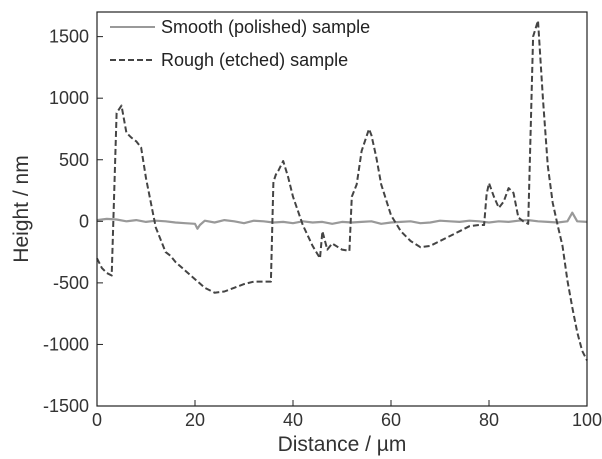  I want to click on y-tick-label-3: 0, so click(84, 221).